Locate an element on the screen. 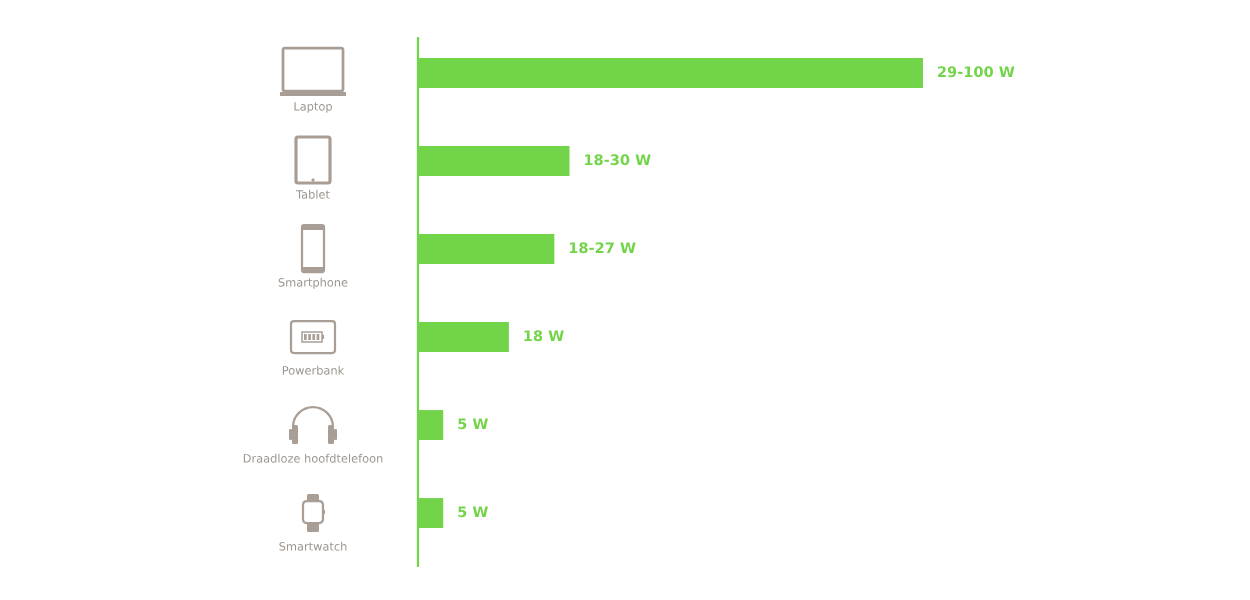  data-label: 18 W is located at coordinates (544, 336).